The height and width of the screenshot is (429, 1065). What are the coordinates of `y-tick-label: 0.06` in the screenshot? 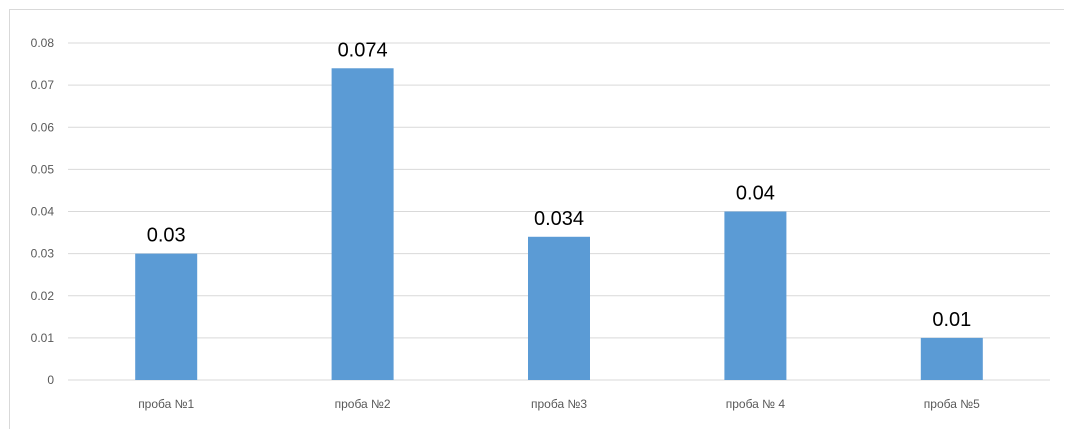 It's located at (43, 127).